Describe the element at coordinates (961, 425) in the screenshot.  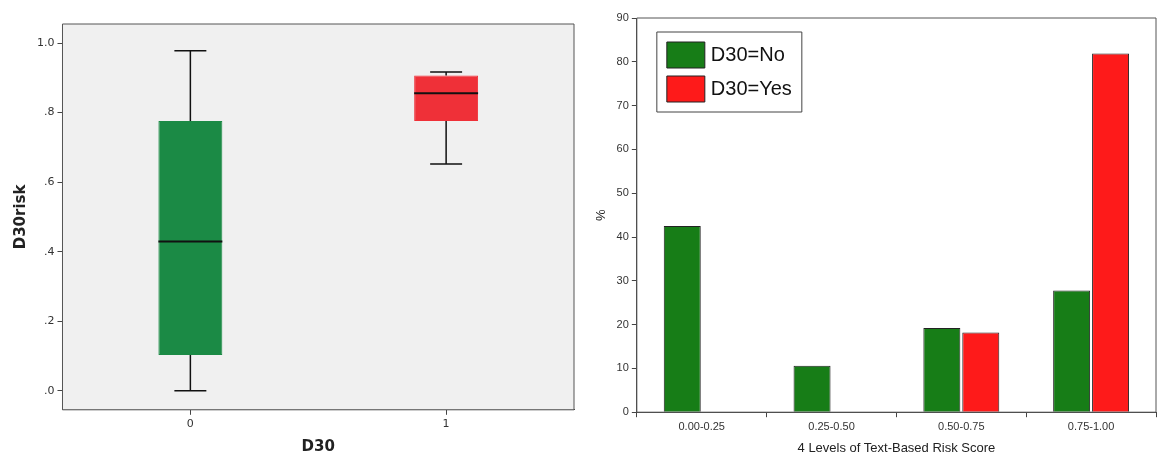
I see `x-tick-label: 0.50-0.75` at that location.